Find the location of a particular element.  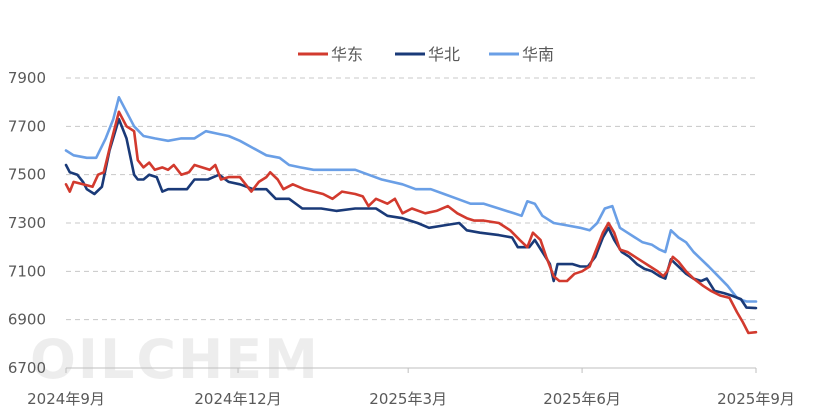

legend-label: 华东 is located at coordinates (347, 54).